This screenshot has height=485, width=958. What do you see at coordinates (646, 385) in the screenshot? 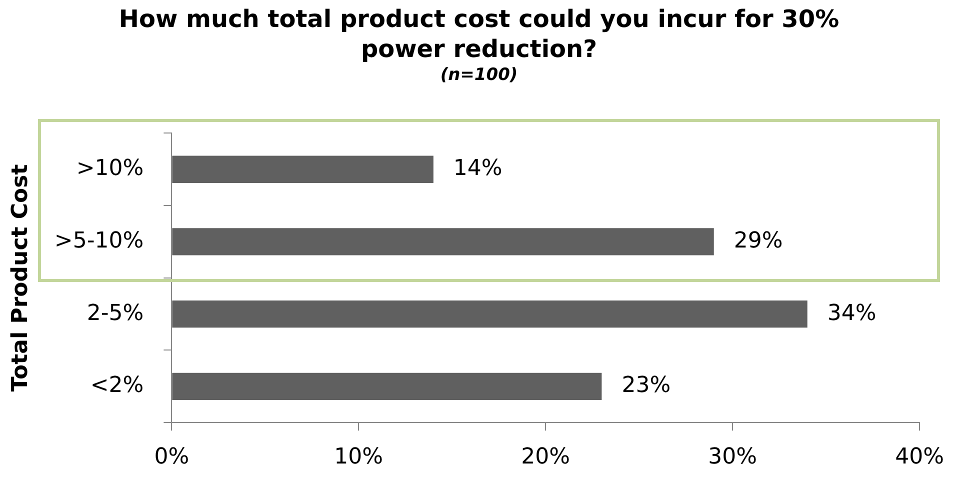
I see `data-label: 23%` at bounding box center [646, 385].